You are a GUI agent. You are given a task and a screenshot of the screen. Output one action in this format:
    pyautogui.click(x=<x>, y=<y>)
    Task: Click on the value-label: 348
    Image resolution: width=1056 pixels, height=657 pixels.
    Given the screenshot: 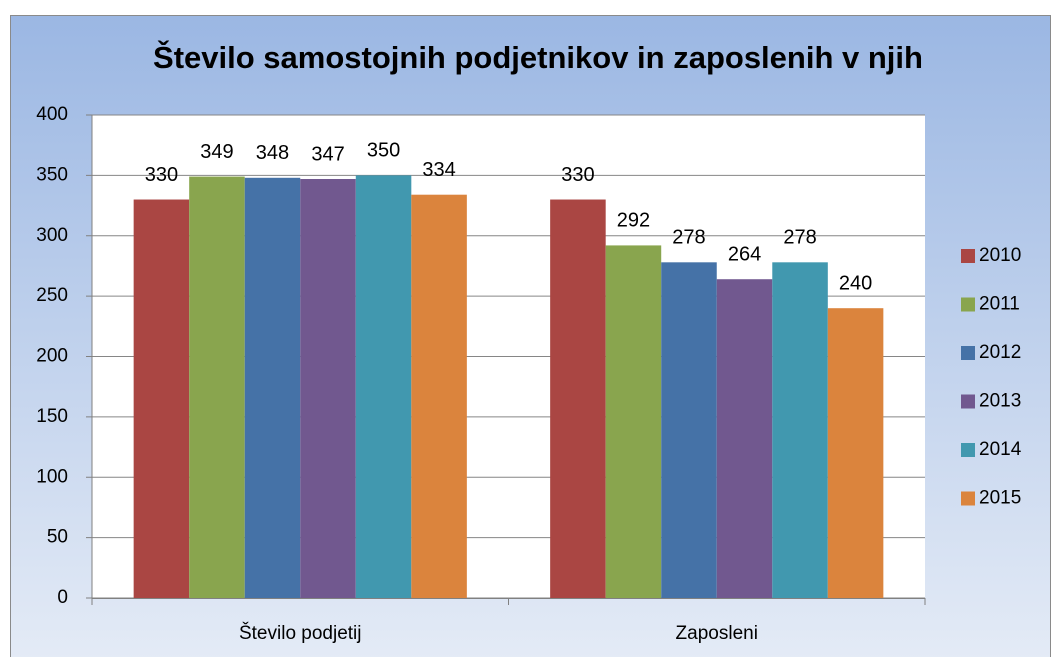 What is the action you would take?
    pyautogui.click(x=272, y=153)
    